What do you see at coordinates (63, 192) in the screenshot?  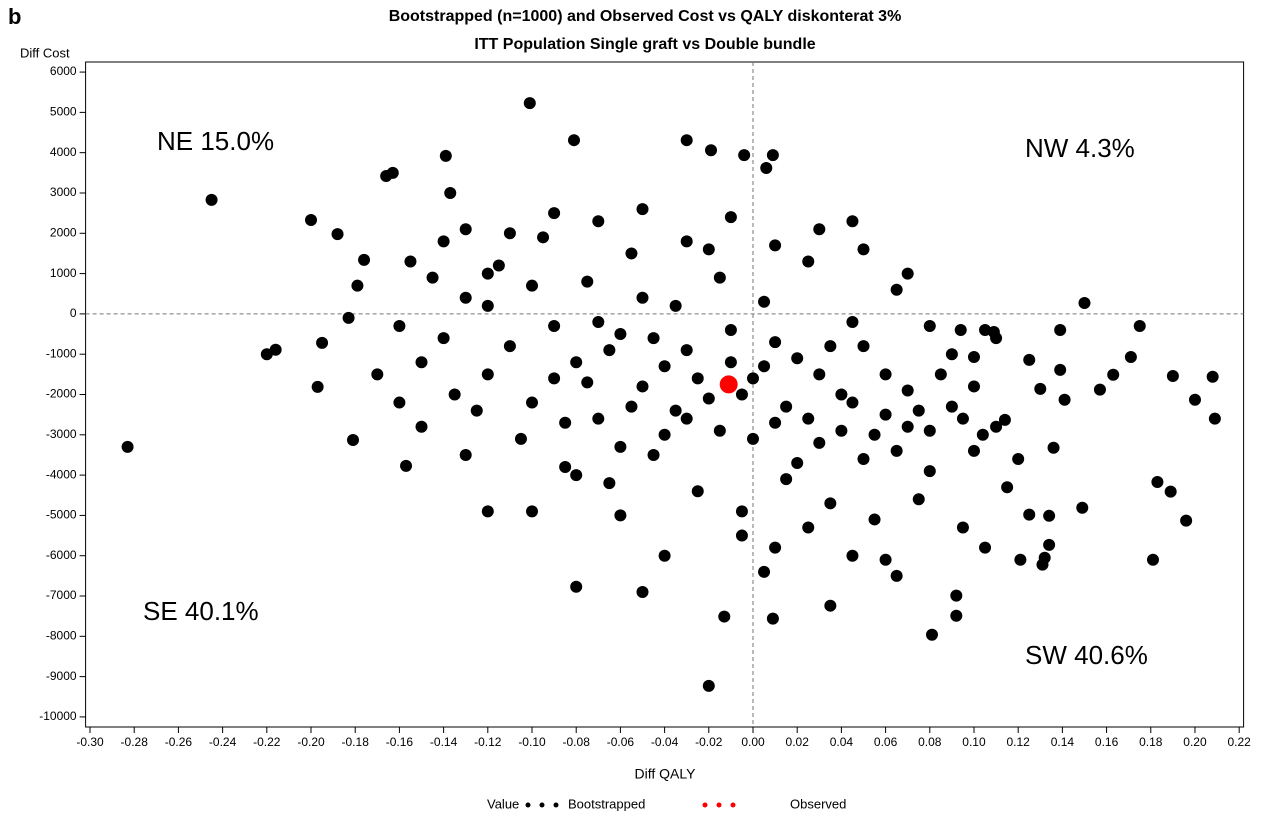 I see `y-tick-label: 3000` at bounding box center [63, 192].